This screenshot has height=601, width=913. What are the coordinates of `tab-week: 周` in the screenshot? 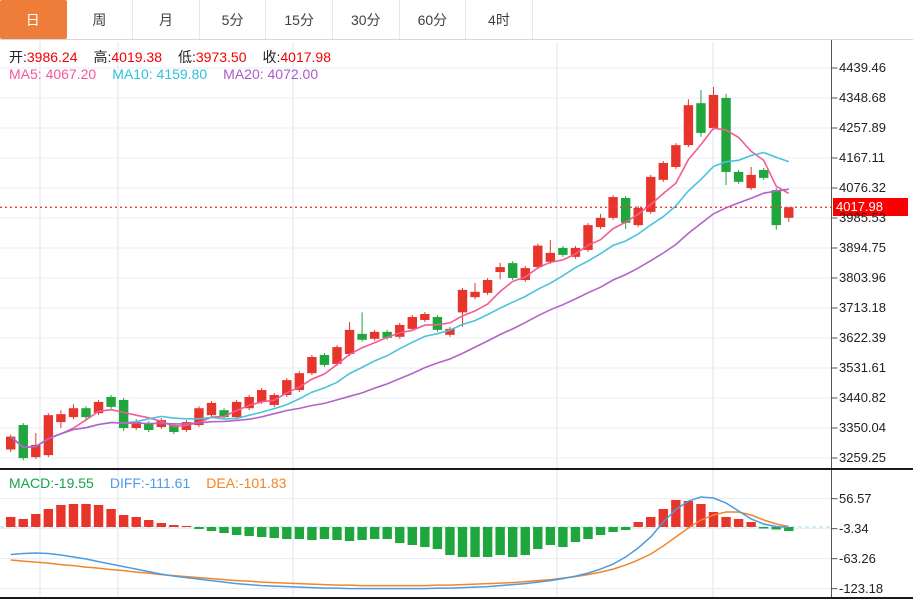 It's located at (100, 19).